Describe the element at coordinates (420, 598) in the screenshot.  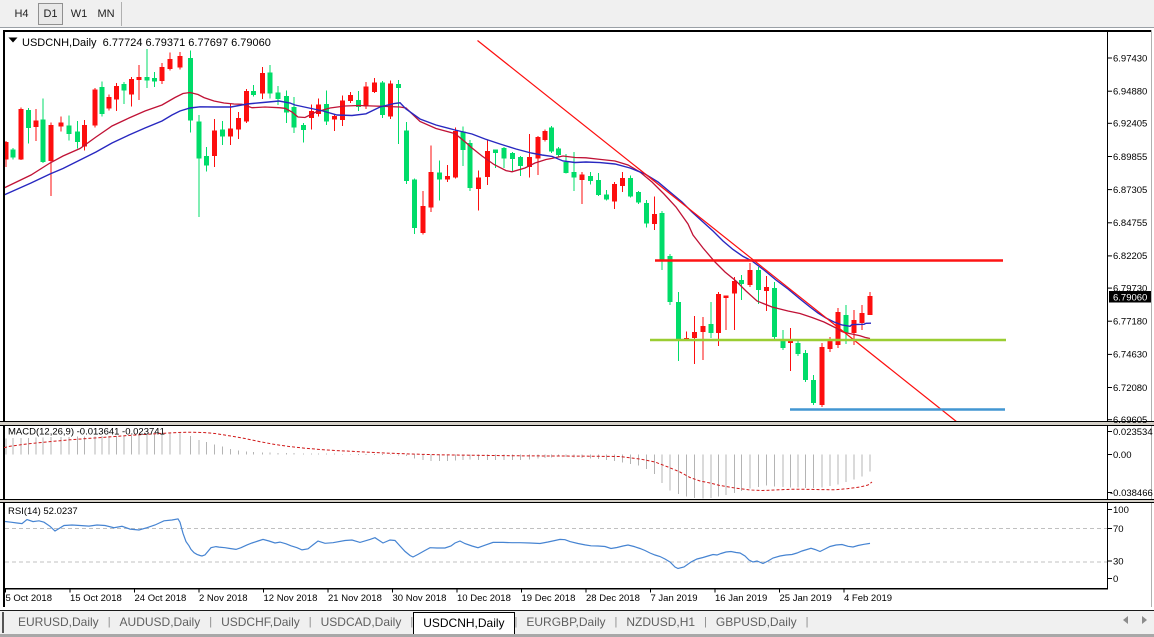
I see `svg-text: 30 Nov 2018` at that location.